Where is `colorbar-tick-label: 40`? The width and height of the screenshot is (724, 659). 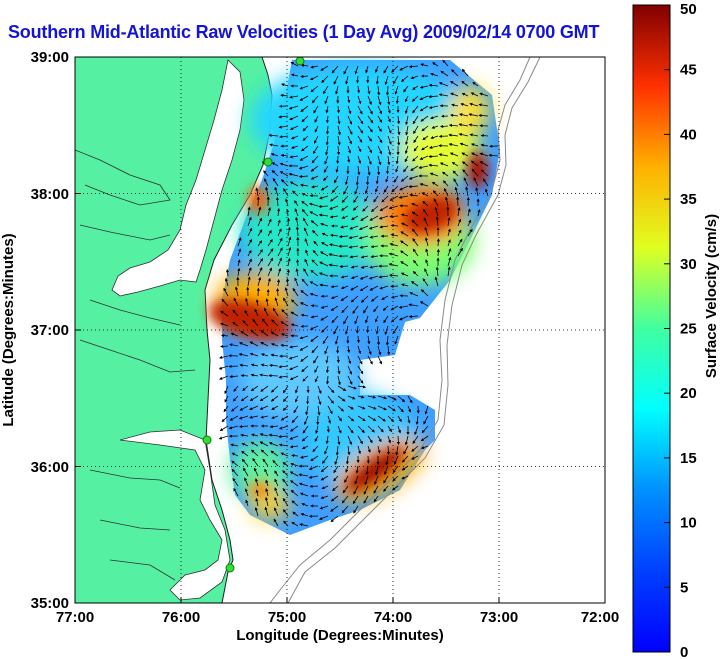
colorbar-tick-label: 40 is located at coordinates (688, 134).